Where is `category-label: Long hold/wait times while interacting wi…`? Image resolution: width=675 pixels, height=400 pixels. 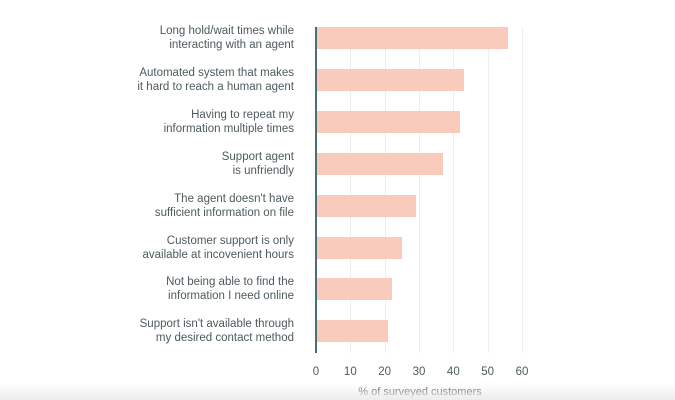
category-label: Long hold/wait times while interacting wi… is located at coordinates (226, 38).